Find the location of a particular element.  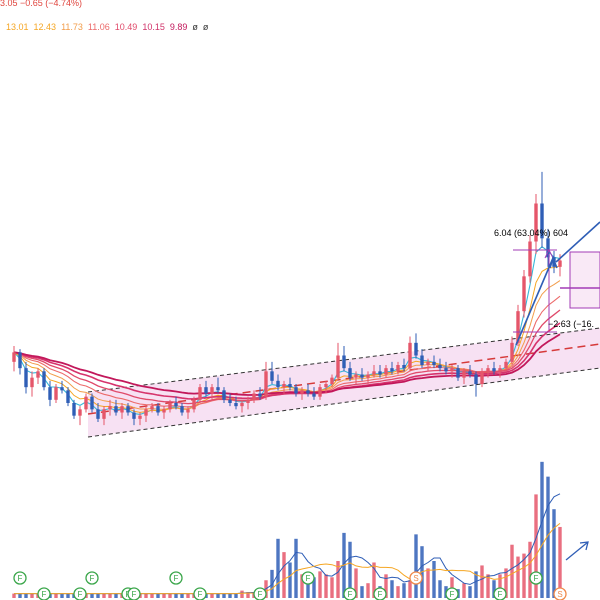

drawing-tools is located at coordinates (556, 391).